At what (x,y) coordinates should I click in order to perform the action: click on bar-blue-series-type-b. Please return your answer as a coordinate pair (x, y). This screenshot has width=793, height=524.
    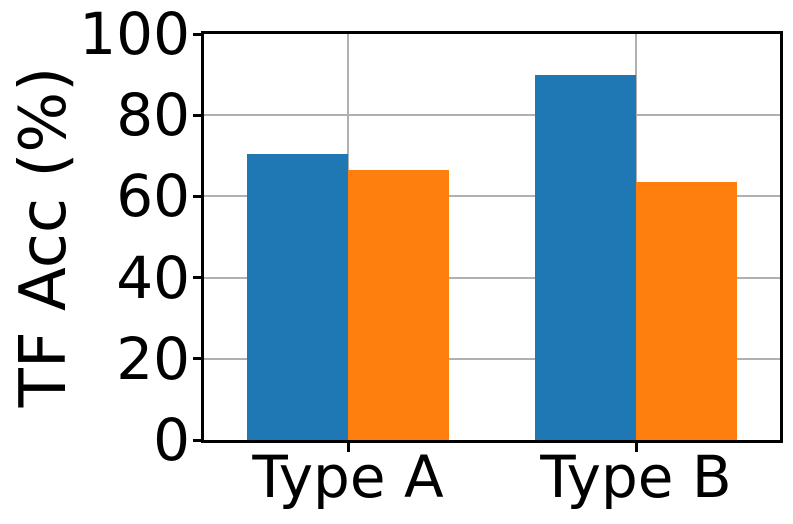
    Looking at the image, I should click on (585, 257).